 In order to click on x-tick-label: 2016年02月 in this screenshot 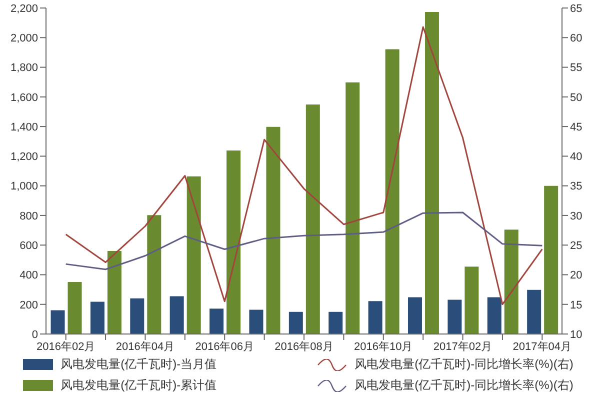, I will do `click(66, 346)`.